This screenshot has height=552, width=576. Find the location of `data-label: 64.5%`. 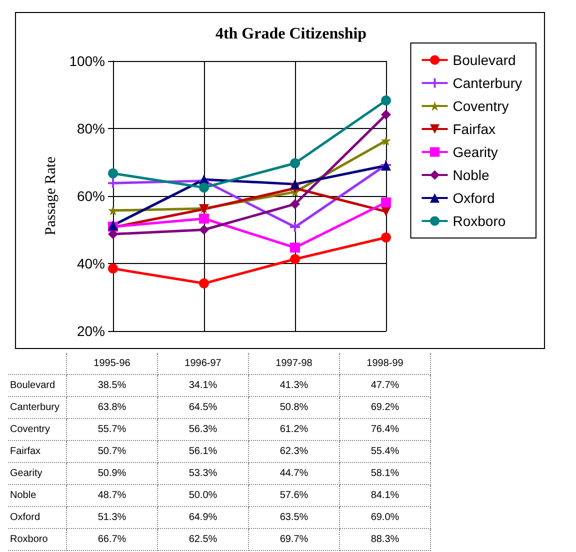

data-label: 64.5% is located at coordinates (203, 407).